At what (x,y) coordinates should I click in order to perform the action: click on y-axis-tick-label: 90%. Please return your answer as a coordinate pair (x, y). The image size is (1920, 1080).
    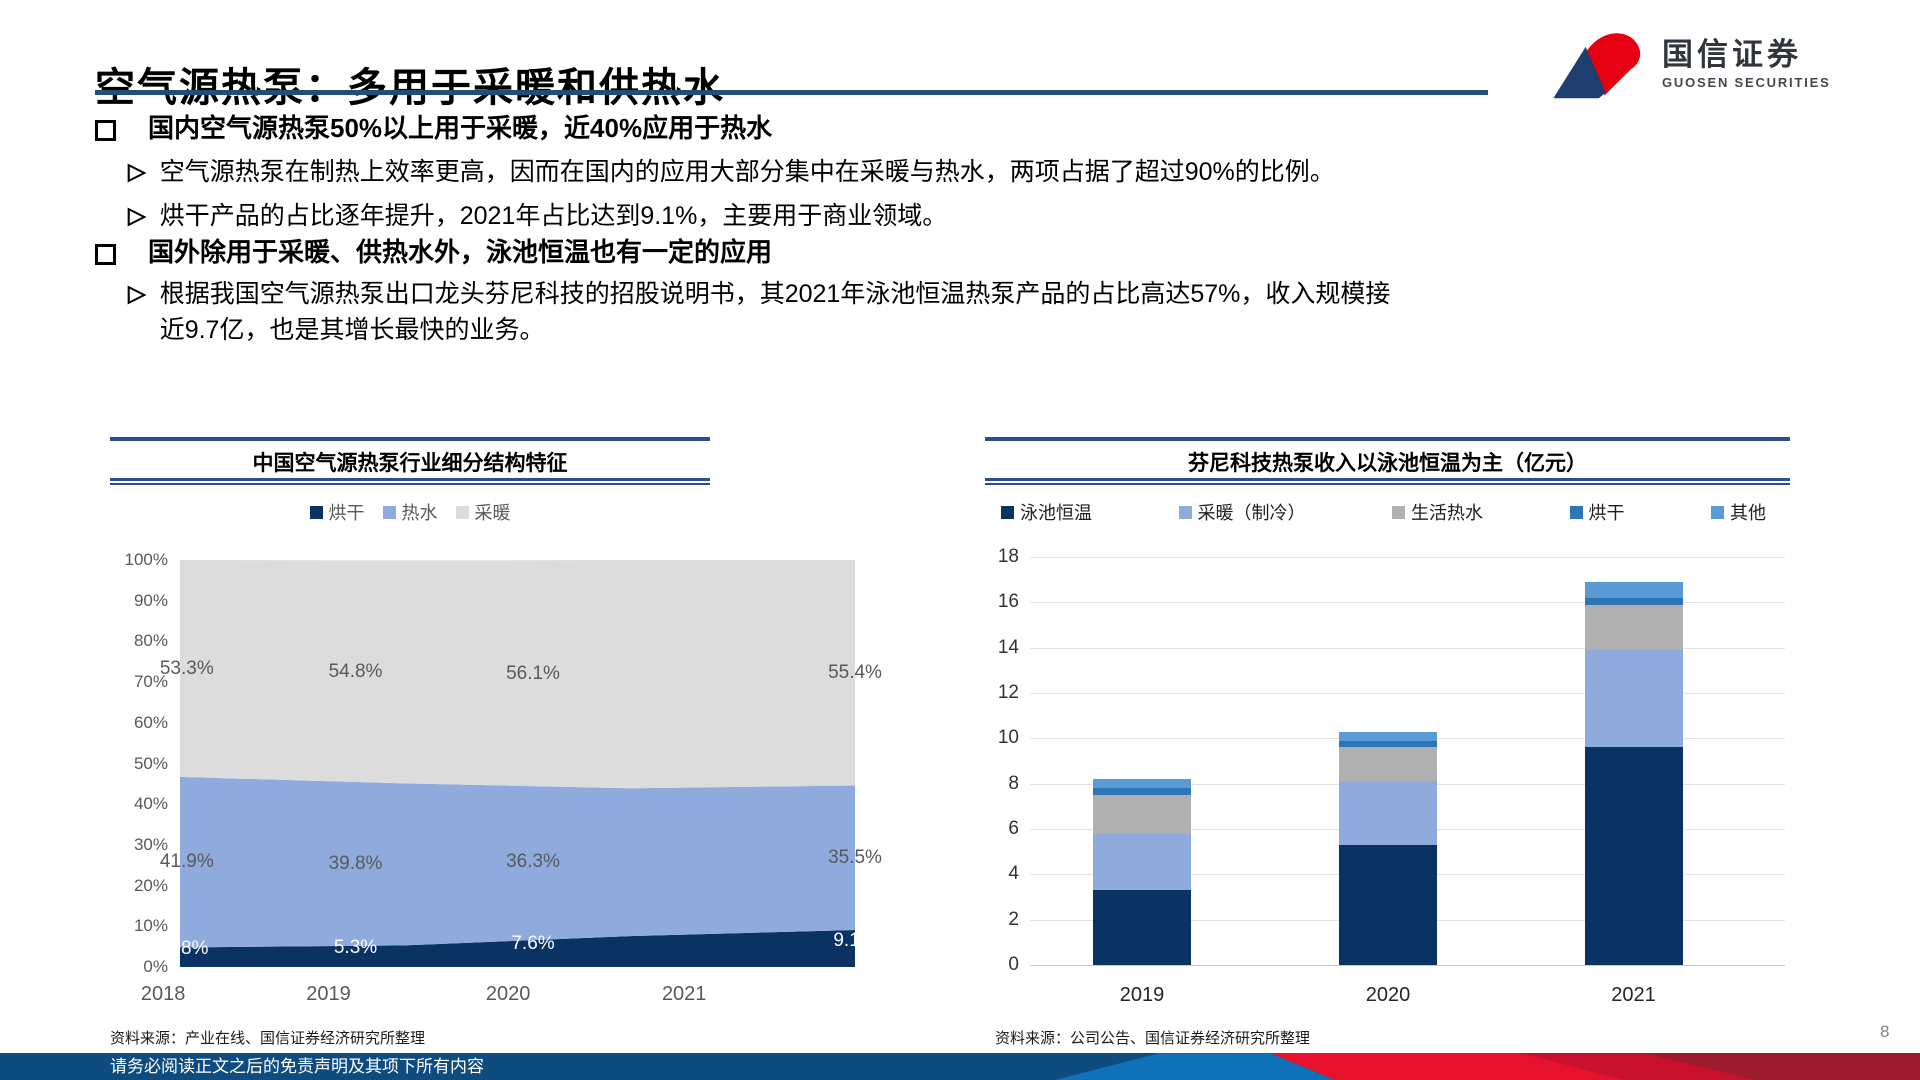
    Looking at the image, I should click on (150, 600).